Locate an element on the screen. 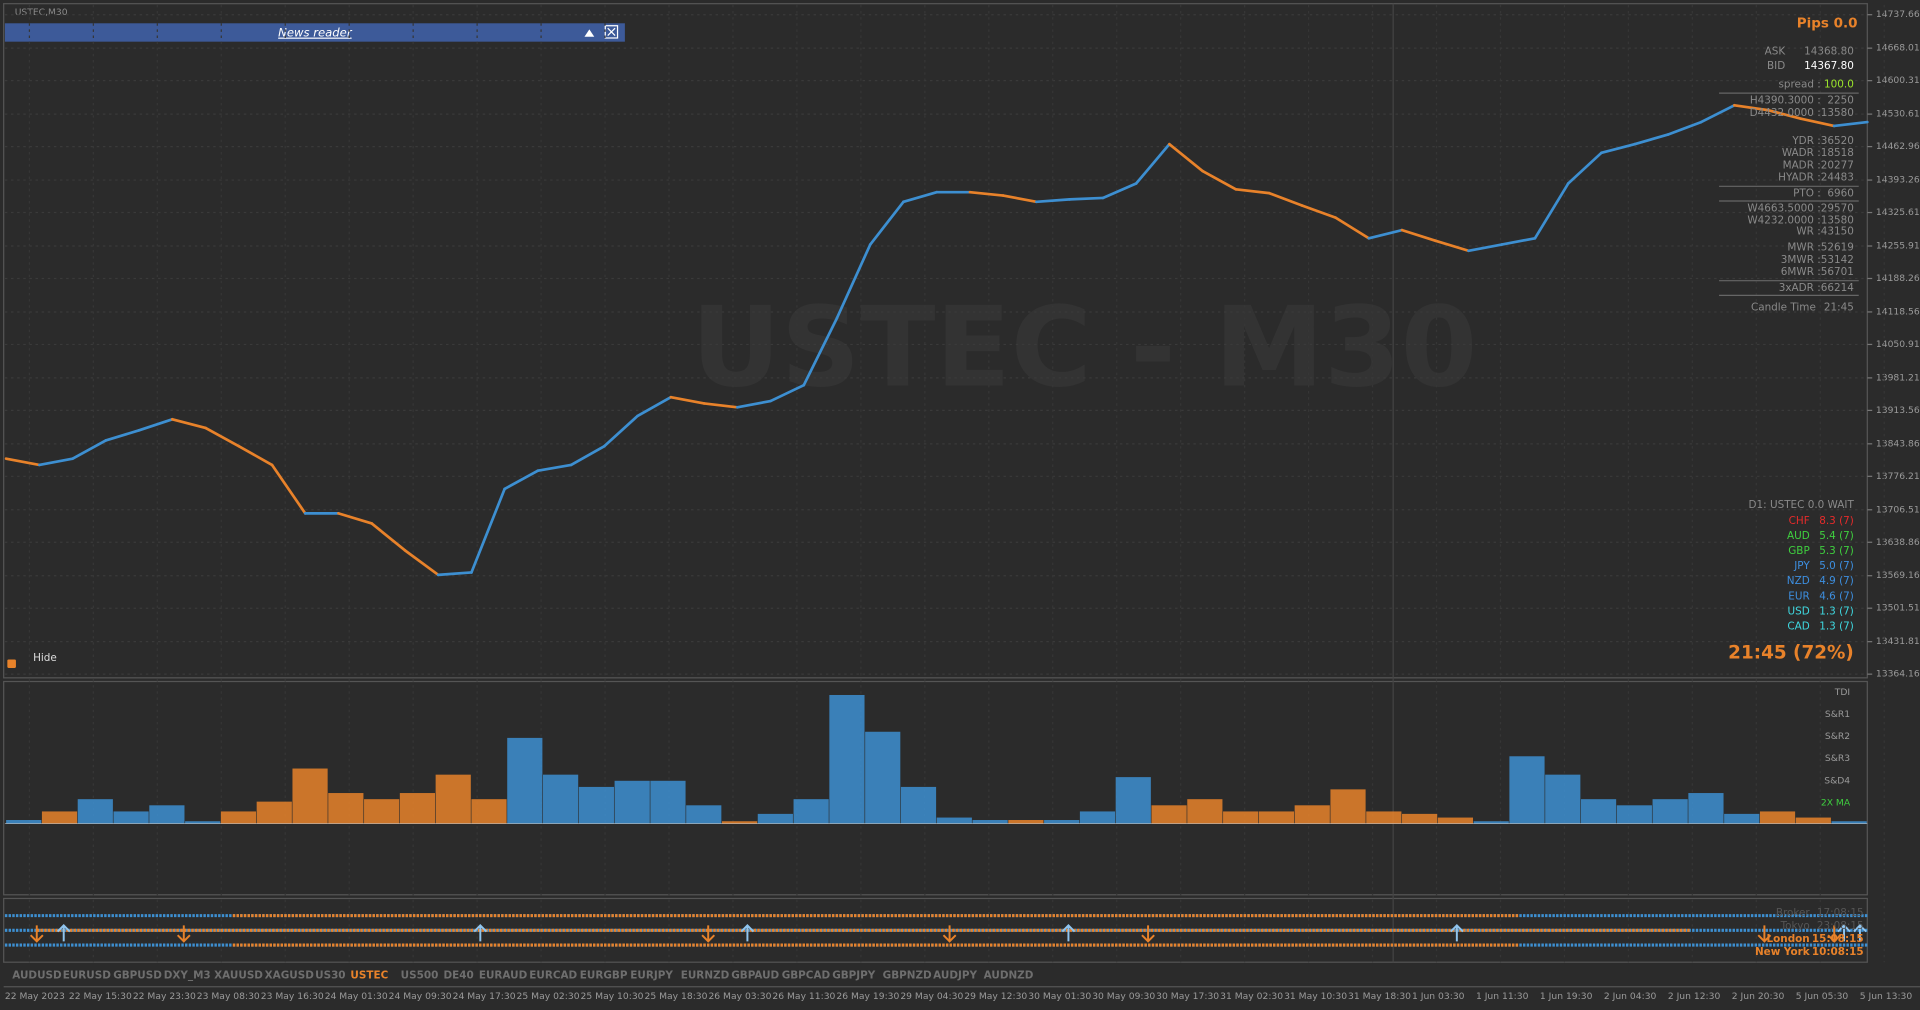 The width and height of the screenshot is (1920, 1010). osc-label: S&D4 is located at coordinates (1837, 780).